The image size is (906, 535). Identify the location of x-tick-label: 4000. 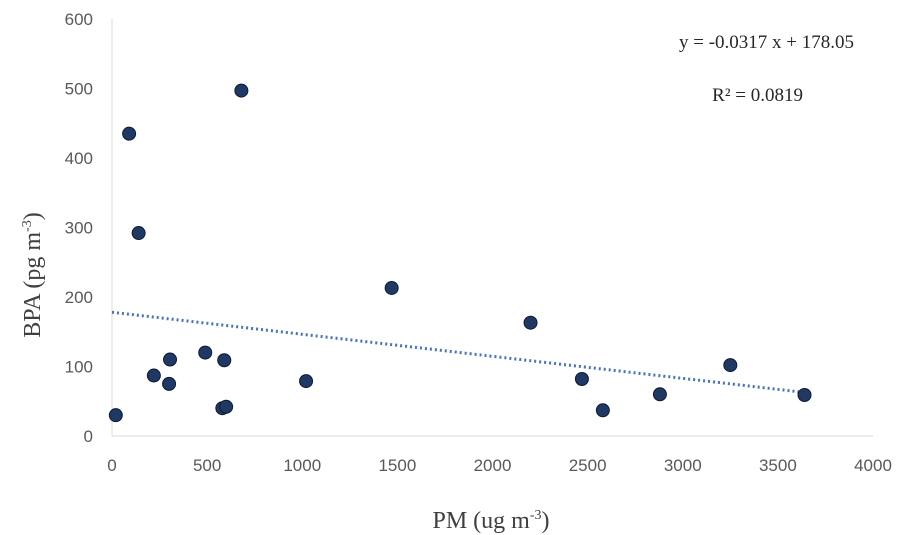
(873, 465).